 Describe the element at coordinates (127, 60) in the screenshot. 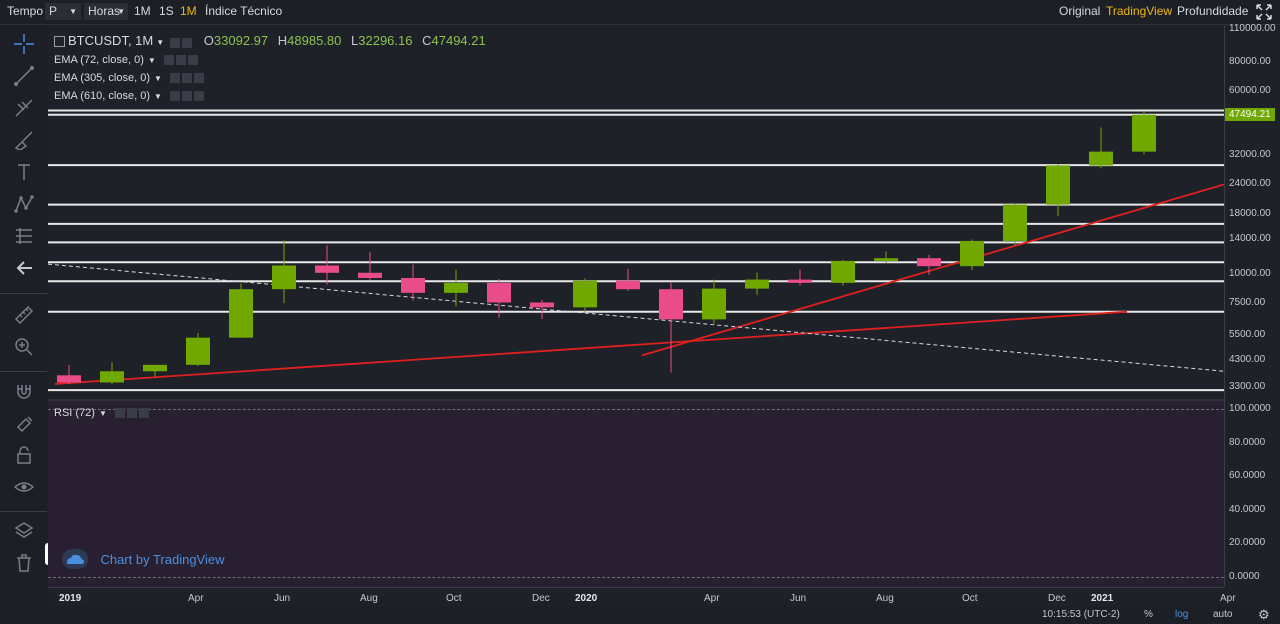

I see `ema-legend-1: EMA (72, close, 0) ▼` at that location.